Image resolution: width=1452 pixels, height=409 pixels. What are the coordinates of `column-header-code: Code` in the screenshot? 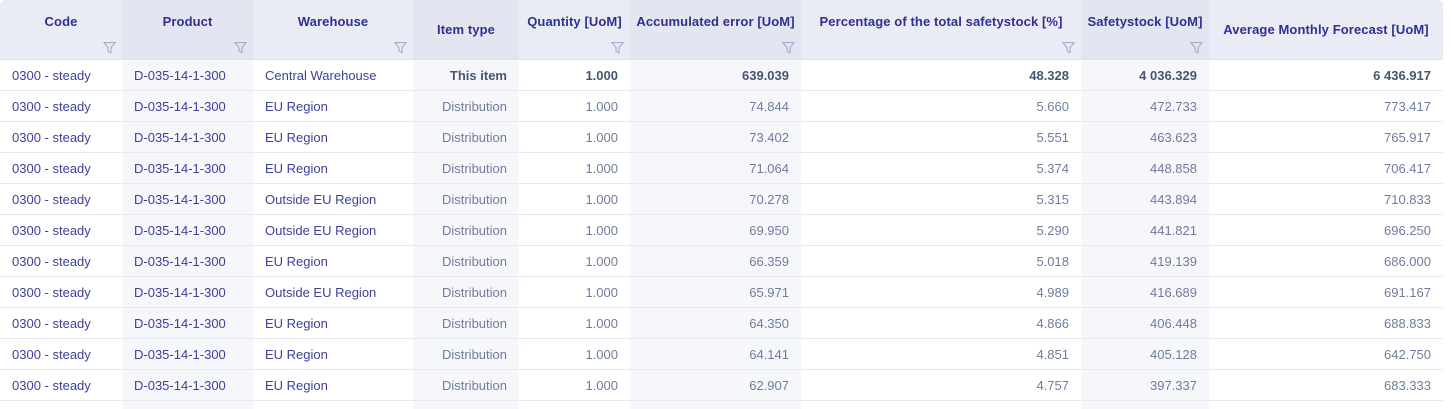 It's located at (61, 29).